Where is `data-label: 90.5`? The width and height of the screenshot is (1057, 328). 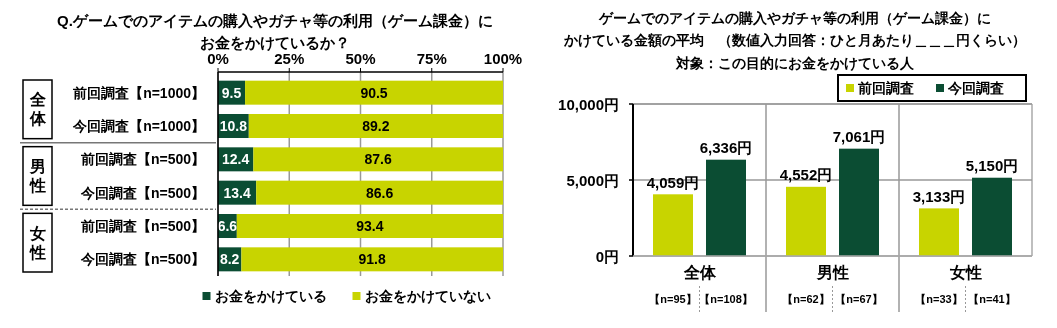
data-label: 90.5 is located at coordinates (374, 92).